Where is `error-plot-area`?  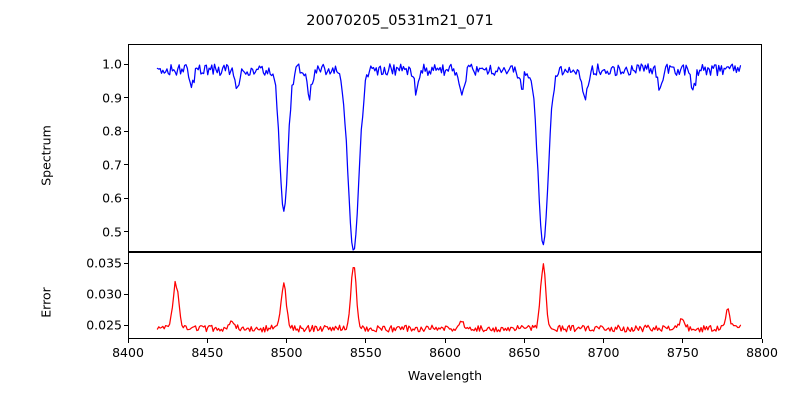 error-plot-area is located at coordinates (449, 298).